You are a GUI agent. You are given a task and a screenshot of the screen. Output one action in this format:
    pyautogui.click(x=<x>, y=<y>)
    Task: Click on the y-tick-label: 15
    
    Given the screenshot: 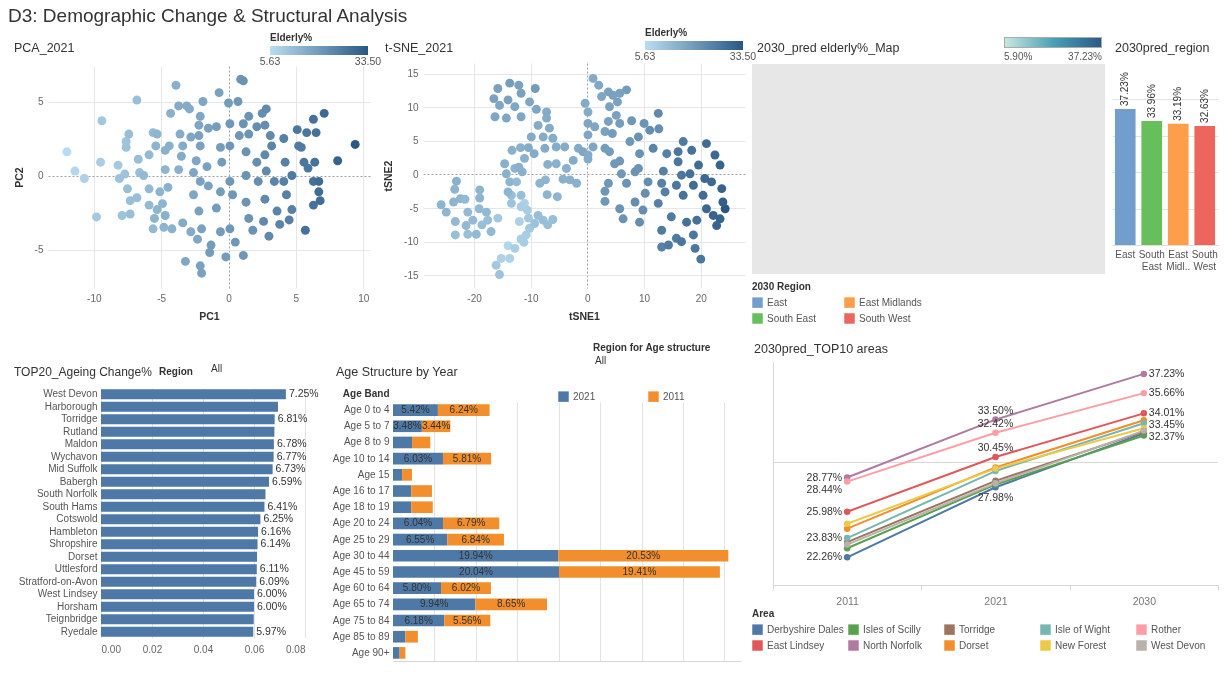 What is the action you would take?
    pyautogui.click(x=413, y=74)
    